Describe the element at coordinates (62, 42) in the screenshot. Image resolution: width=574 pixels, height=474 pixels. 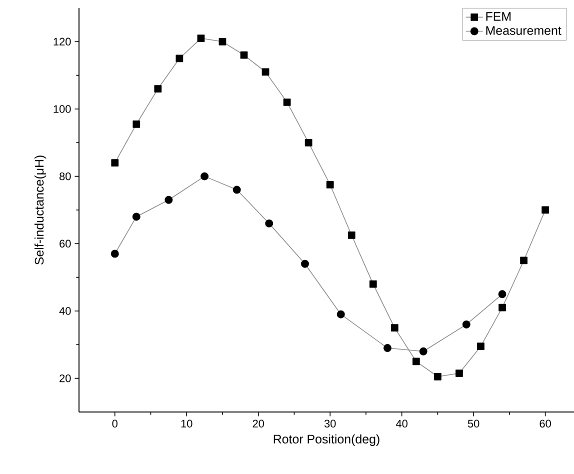
I see `y-tick-label: 120` at that location.